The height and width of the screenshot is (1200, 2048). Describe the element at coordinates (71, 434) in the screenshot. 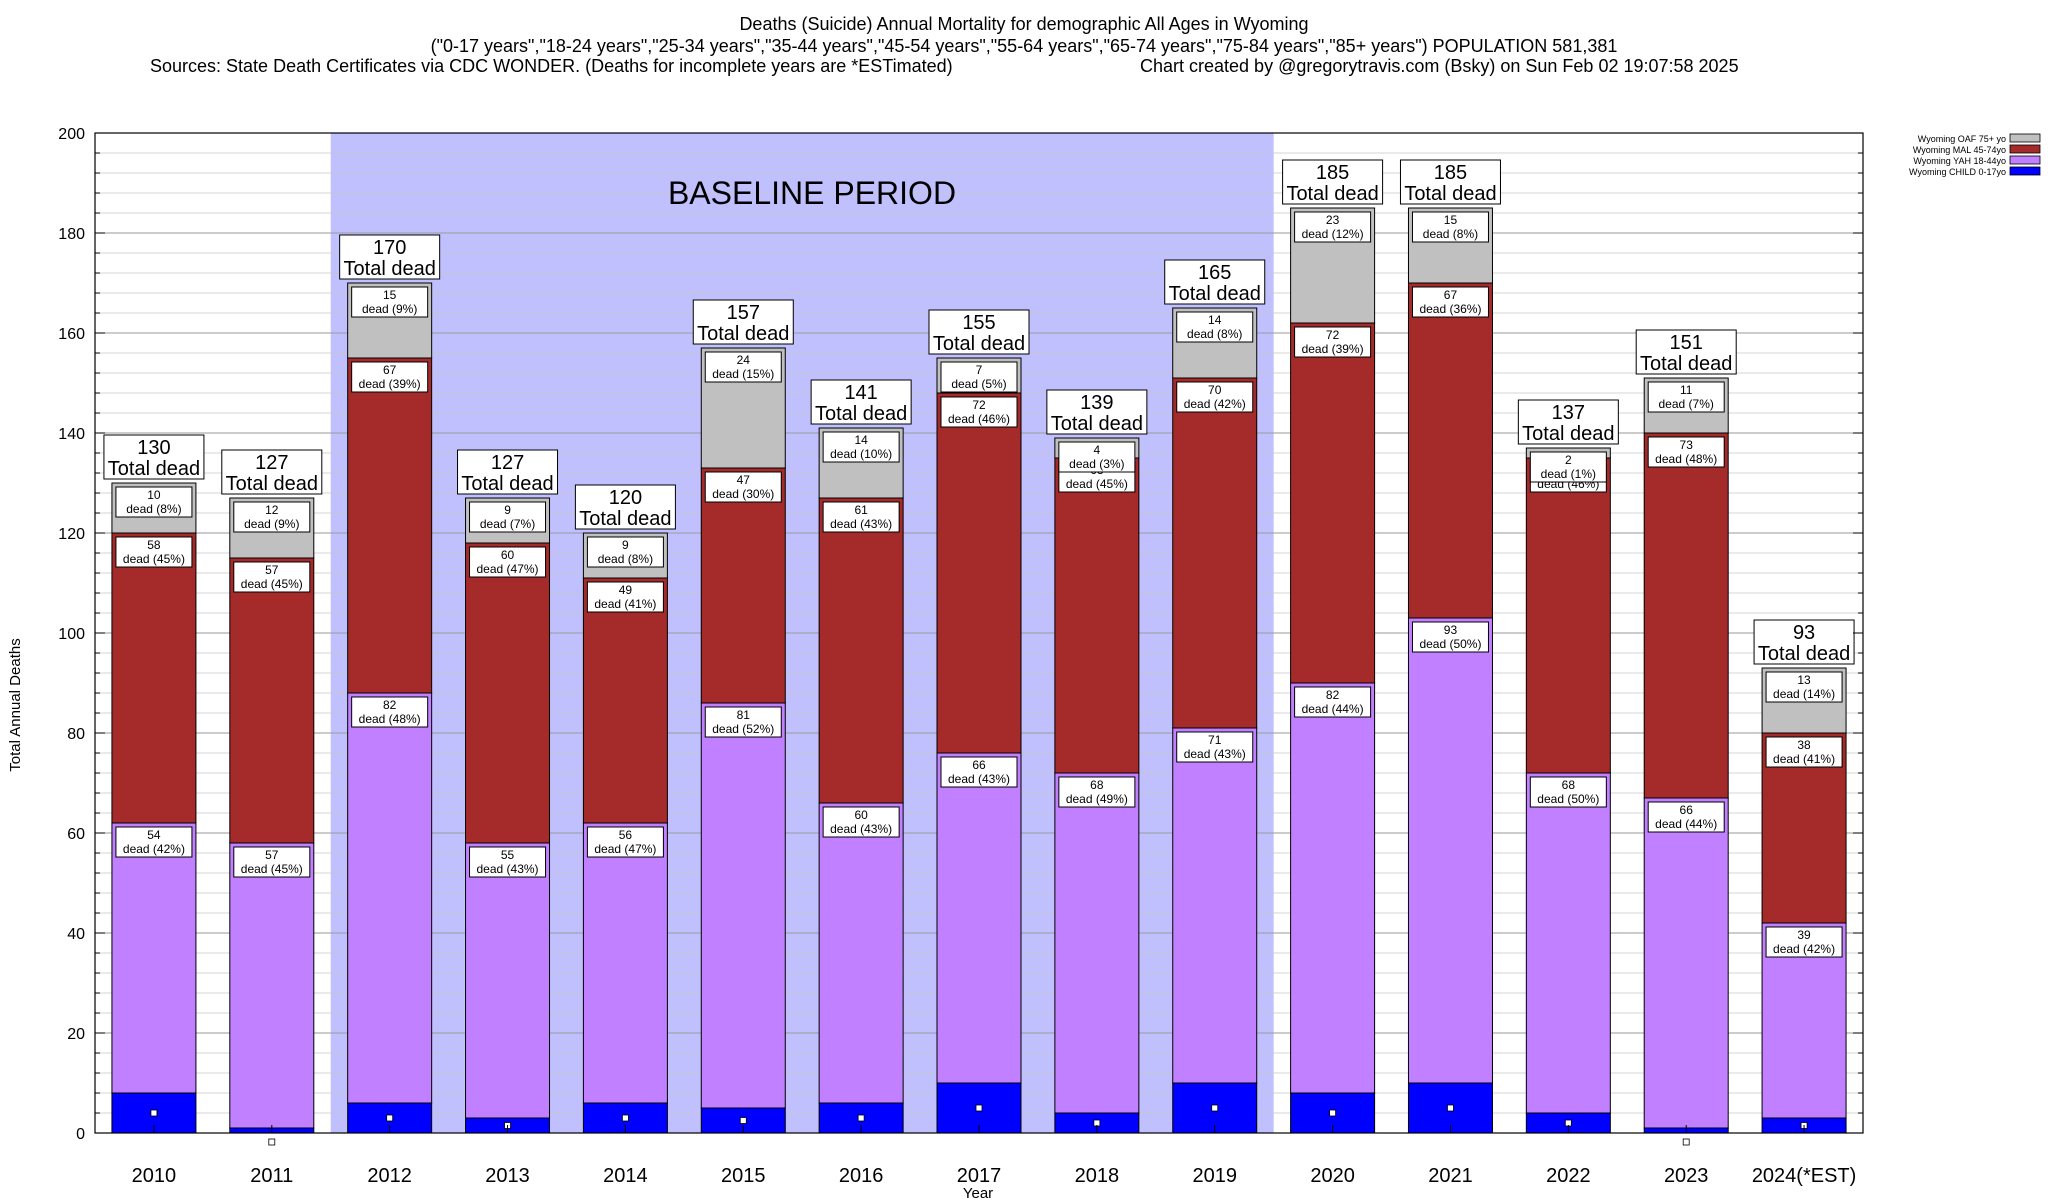

I see `y-tick-label: 140` at that location.